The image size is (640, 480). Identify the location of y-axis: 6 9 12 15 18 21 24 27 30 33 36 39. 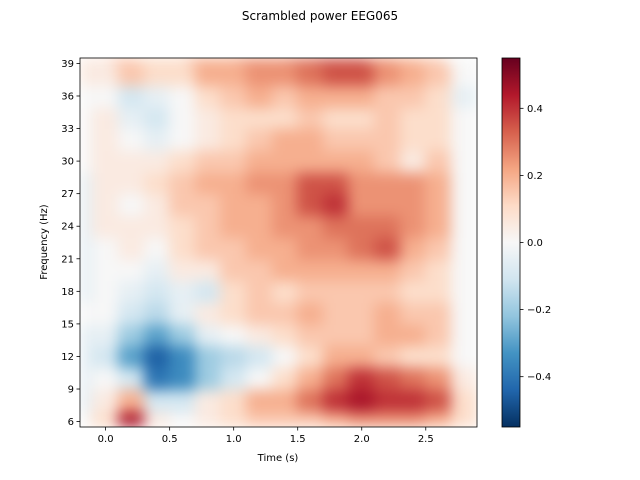
(70, 243).